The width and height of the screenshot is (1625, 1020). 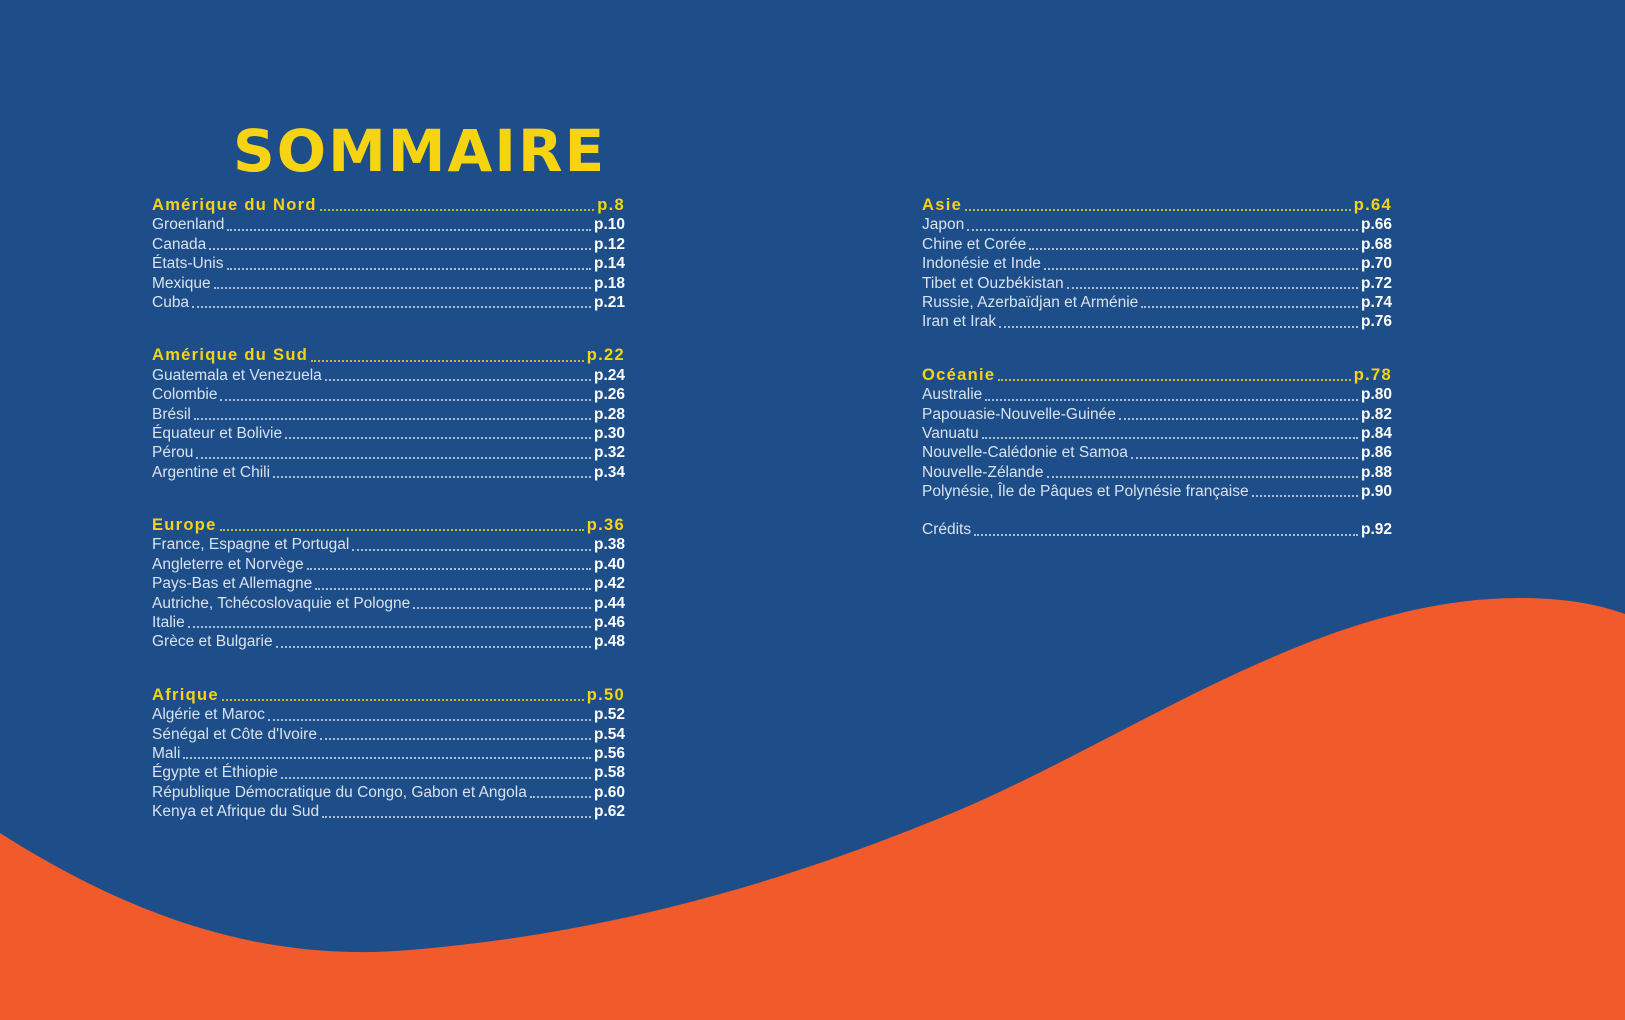 What do you see at coordinates (234, 205) in the screenshot?
I see `section-title: Amérique du Nord` at bounding box center [234, 205].